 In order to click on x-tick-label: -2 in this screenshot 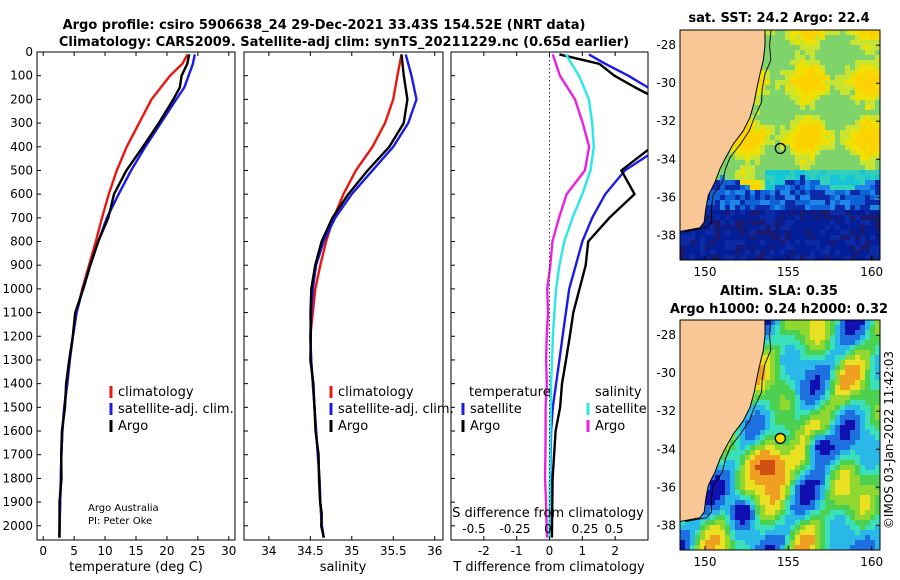, I will do `click(484, 551)`.